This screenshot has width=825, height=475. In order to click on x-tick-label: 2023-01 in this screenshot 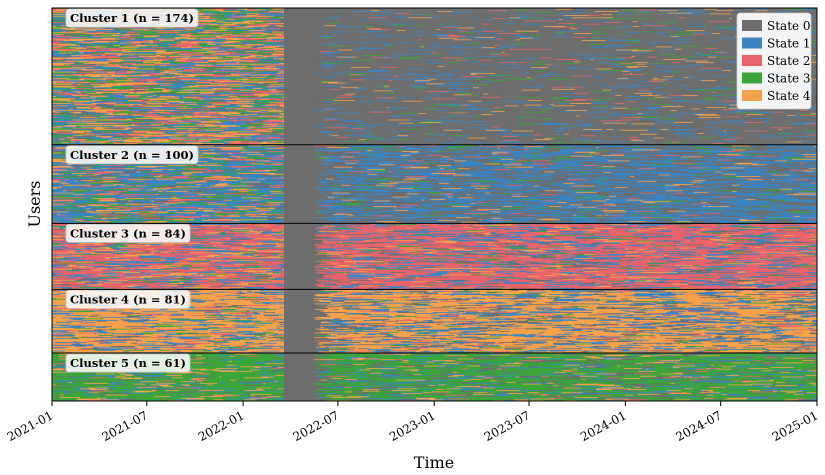, I will do `click(412, 426)`.